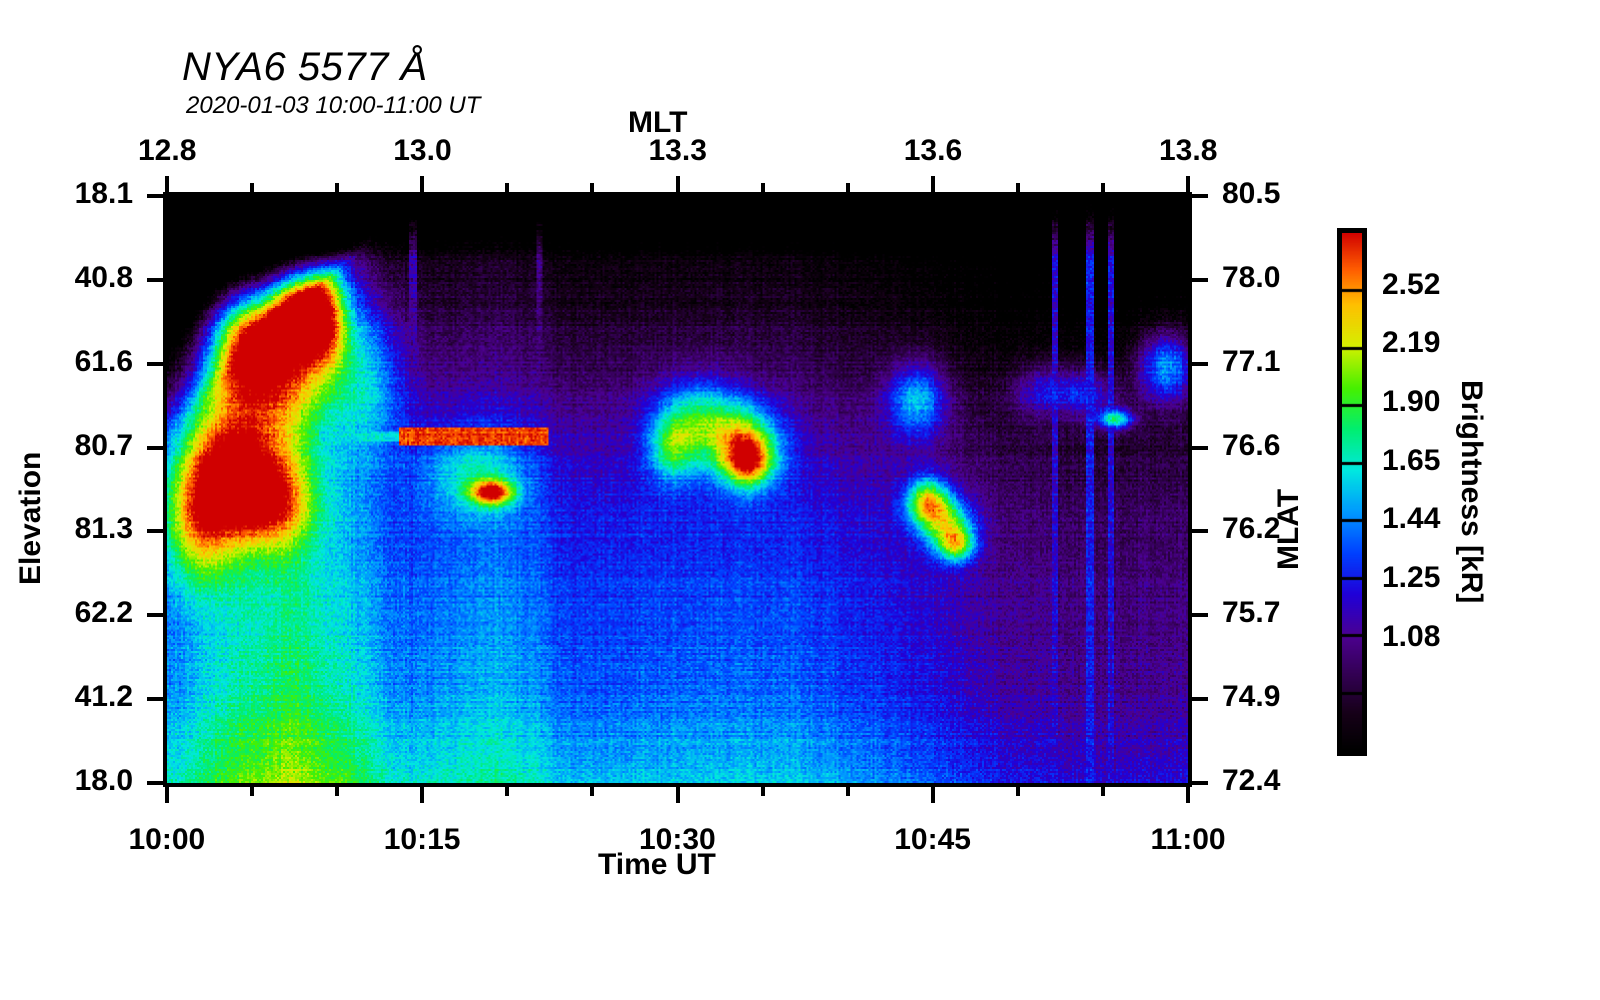 The height and width of the screenshot is (1000, 1600). Describe the element at coordinates (103, 613) in the screenshot. I see `elevation-tick-label: 62.2` at that location.